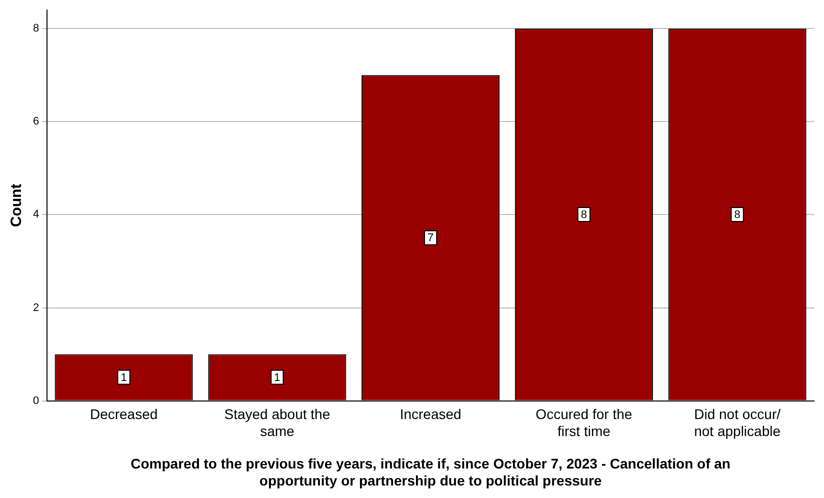  I want to click on y-tick-label: 0, so click(36, 400).